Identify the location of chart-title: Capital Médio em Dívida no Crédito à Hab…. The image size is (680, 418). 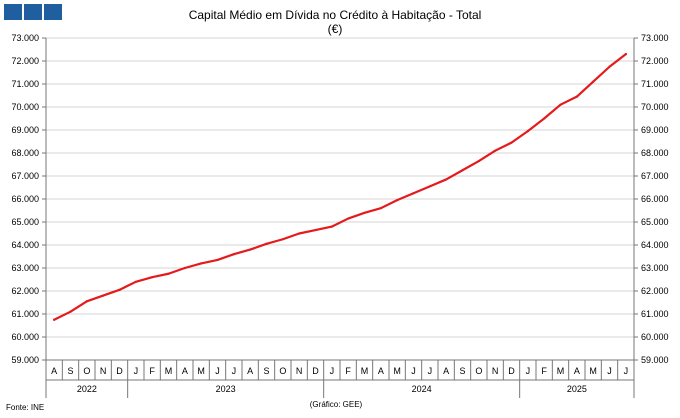
(335, 15).